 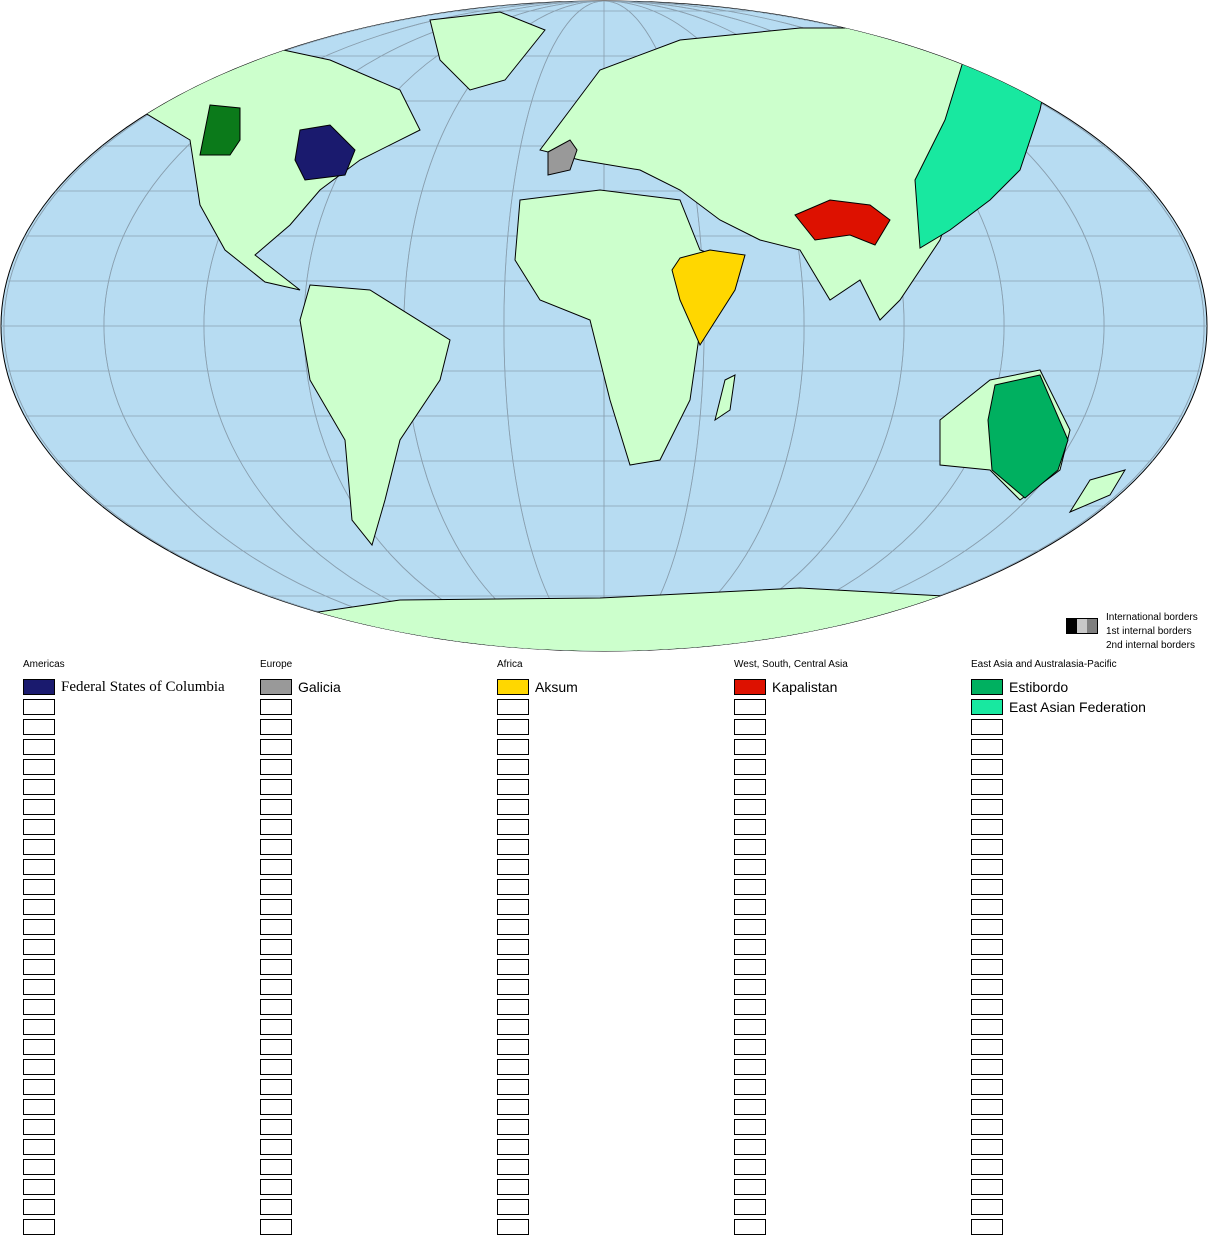 I want to click on region-federal-states-of-columbia, so click(x=325, y=152).